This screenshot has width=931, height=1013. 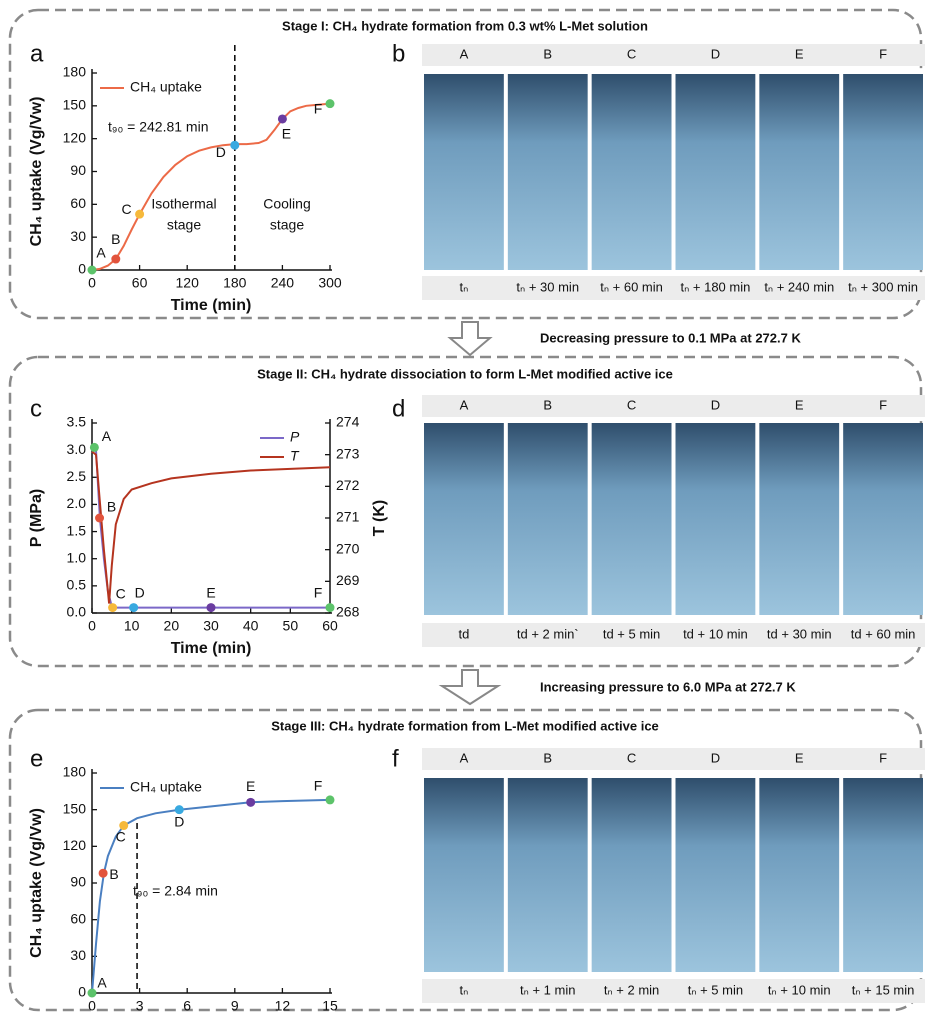 I want to click on y2-tick-label: 273, so click(x=348, y=453).